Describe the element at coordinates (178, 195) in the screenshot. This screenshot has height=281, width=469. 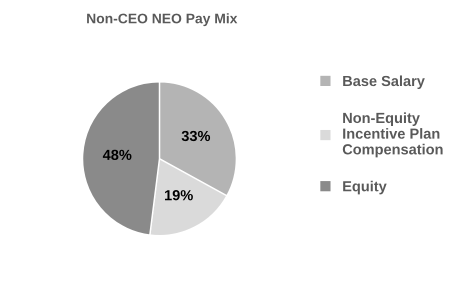
I see `data-label: 19%` at that location.